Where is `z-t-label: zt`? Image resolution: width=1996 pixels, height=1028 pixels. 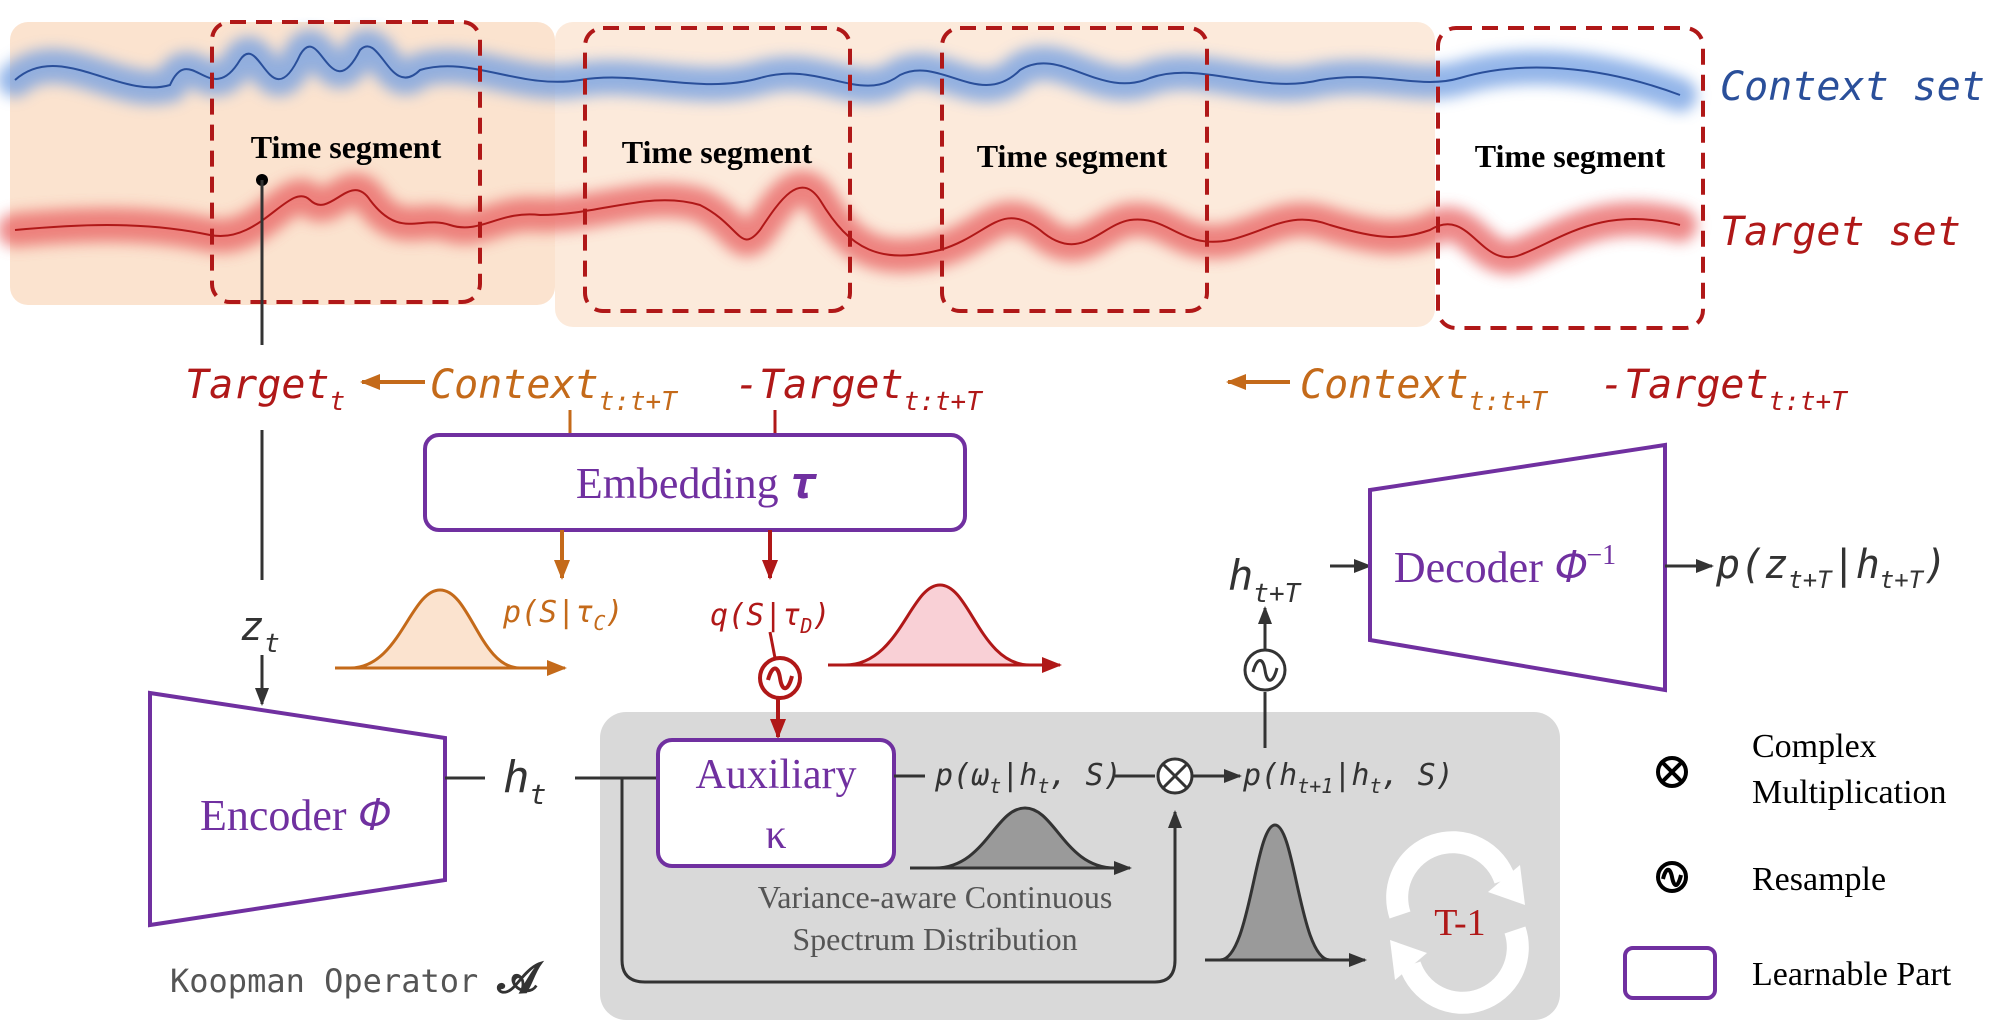
z-t-label: zt is located at coordinates (260, 631).